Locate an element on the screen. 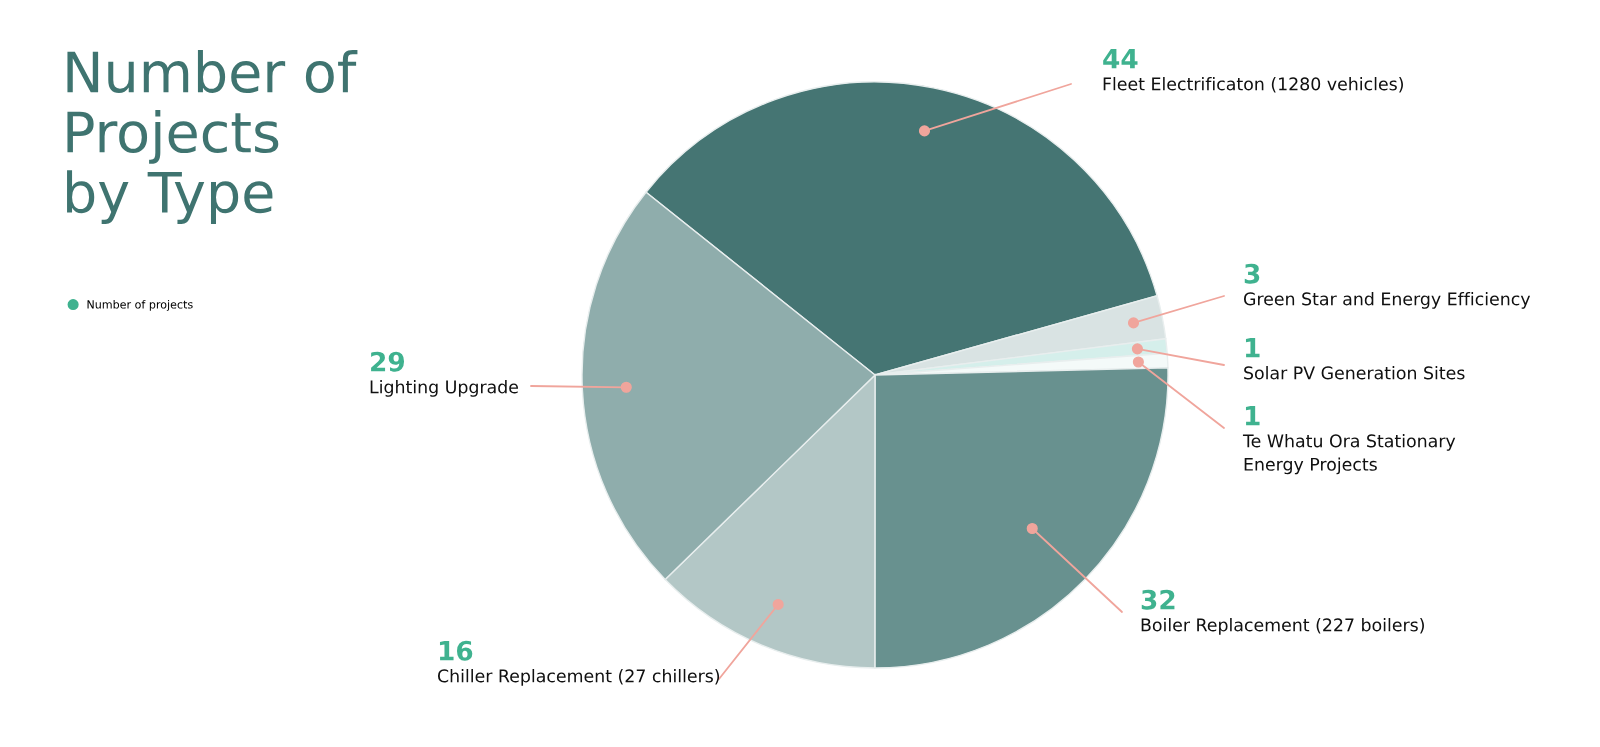 The image size is (1600, 747). slice-label: Solar PV Generation Sites is located at coordinates (1354, 373).